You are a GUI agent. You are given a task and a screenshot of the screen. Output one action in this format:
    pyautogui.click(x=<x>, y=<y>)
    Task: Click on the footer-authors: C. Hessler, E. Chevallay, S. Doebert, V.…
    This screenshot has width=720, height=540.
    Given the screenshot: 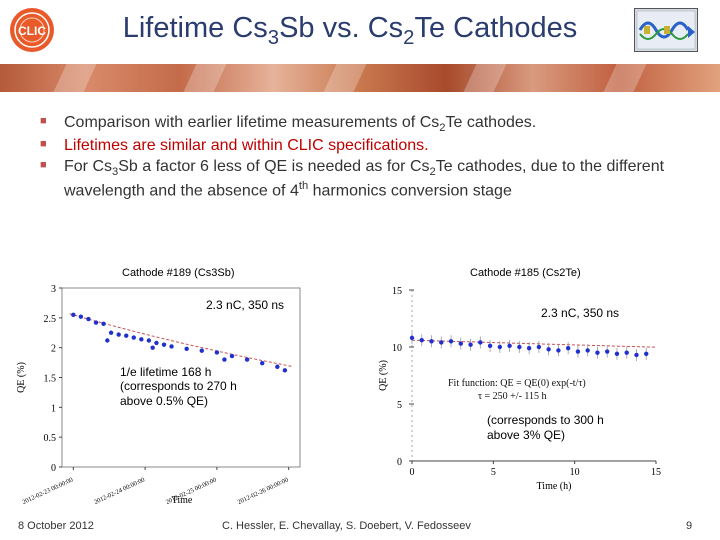 What is the action you would take?
    pyautogui.click(x=346, y=526)
    